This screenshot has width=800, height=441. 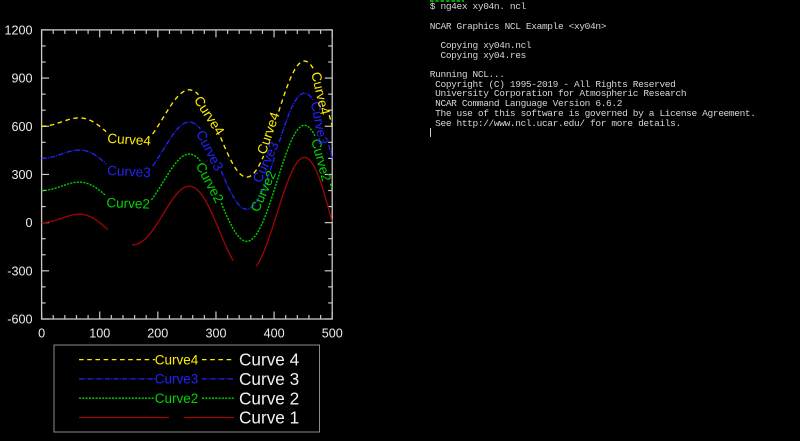 What do you see at coordinates (274, 334) in the screenshot?
I see `svg-text: 400` at bounding box center [274, 334].